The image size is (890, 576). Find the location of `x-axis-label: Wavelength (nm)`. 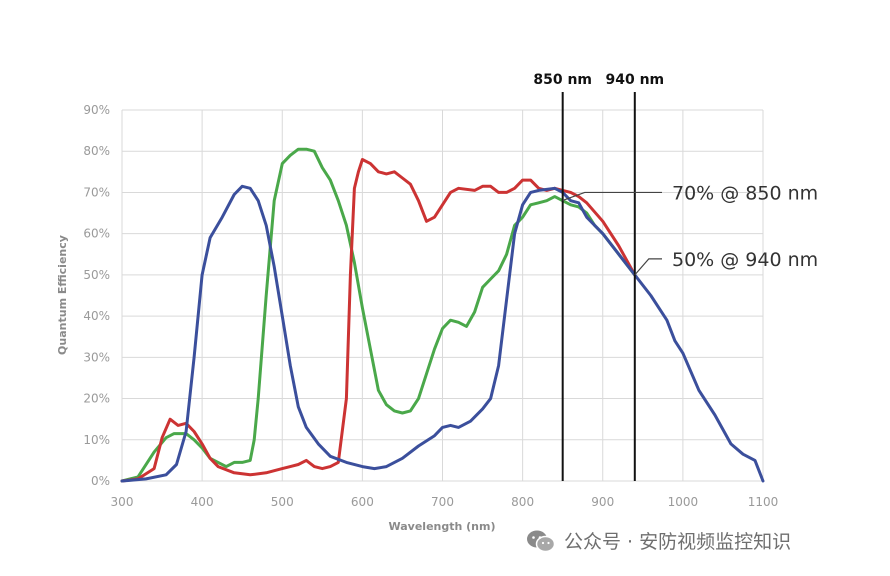

x-axis-label: Wavelength (nm) is located at coordinates (442, 526).